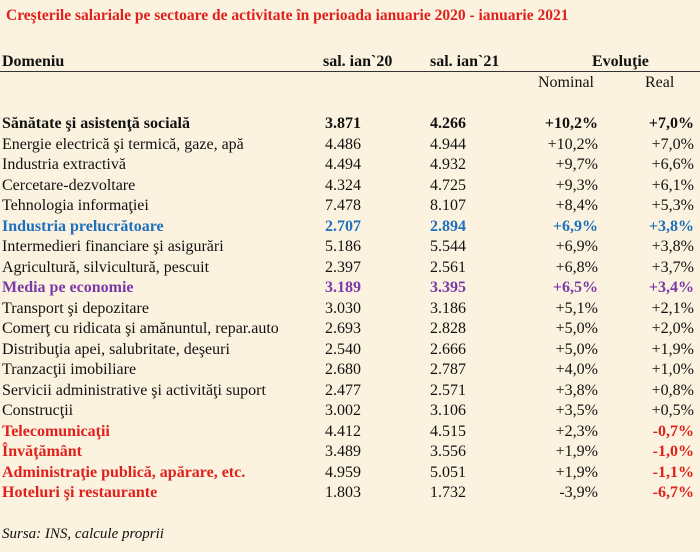  I want to click on cell: 4.959, so click(343, 472).